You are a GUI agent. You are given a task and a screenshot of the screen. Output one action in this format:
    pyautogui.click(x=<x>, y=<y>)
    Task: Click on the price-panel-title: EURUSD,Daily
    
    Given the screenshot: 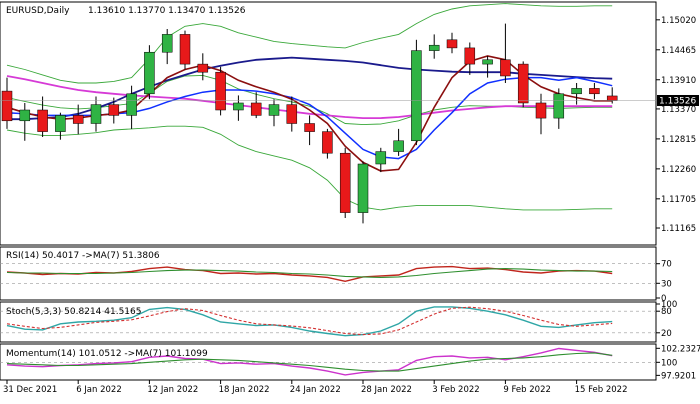 What is the action you would take?
    pyautogui.click(x=38, y=11)
    